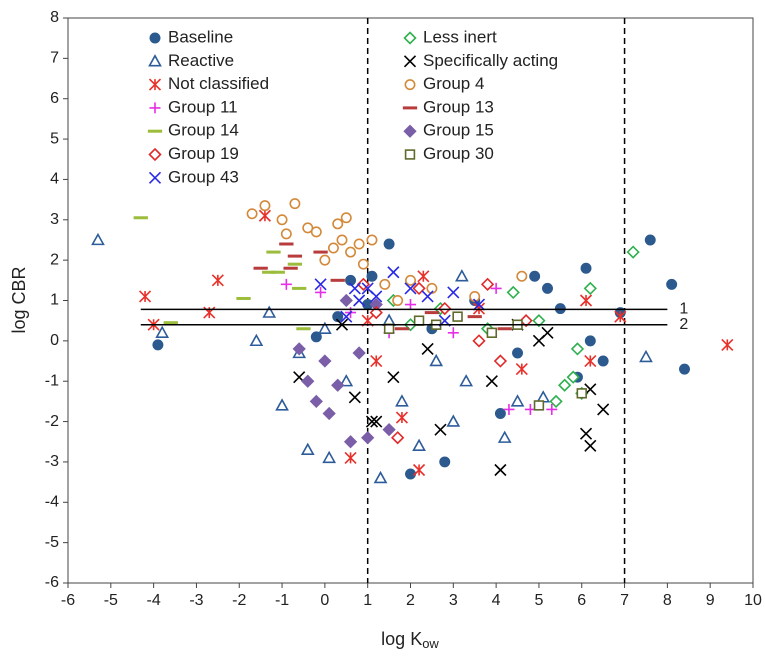 The width and height of the screenshot is (765, 656). What do you see at coordinates (453, 83) in the screenshot?
I see `legend-label: Group 4` at bounding box center [453, 83].